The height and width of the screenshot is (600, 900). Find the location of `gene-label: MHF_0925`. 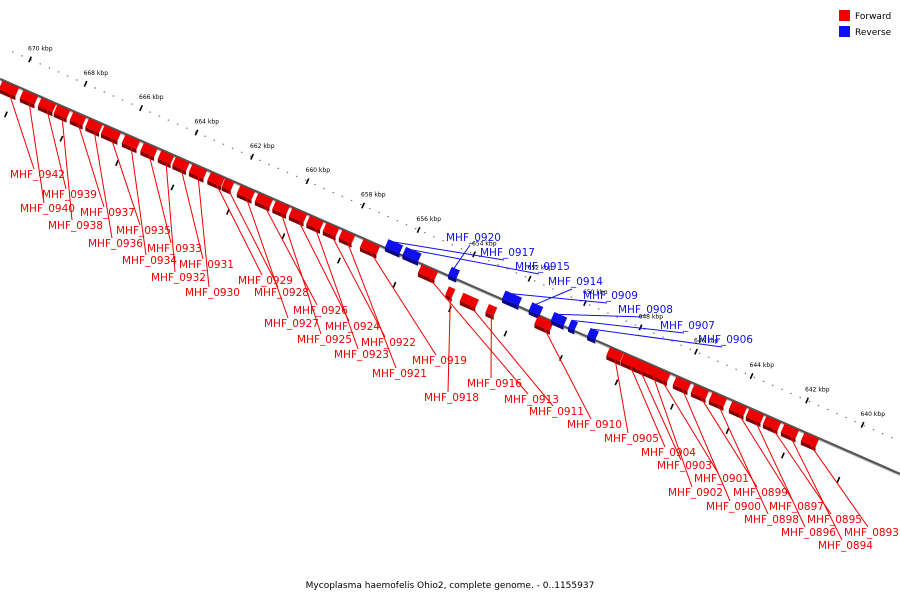

gene-label: MHF_0925 is located at coordinates (324, 340).